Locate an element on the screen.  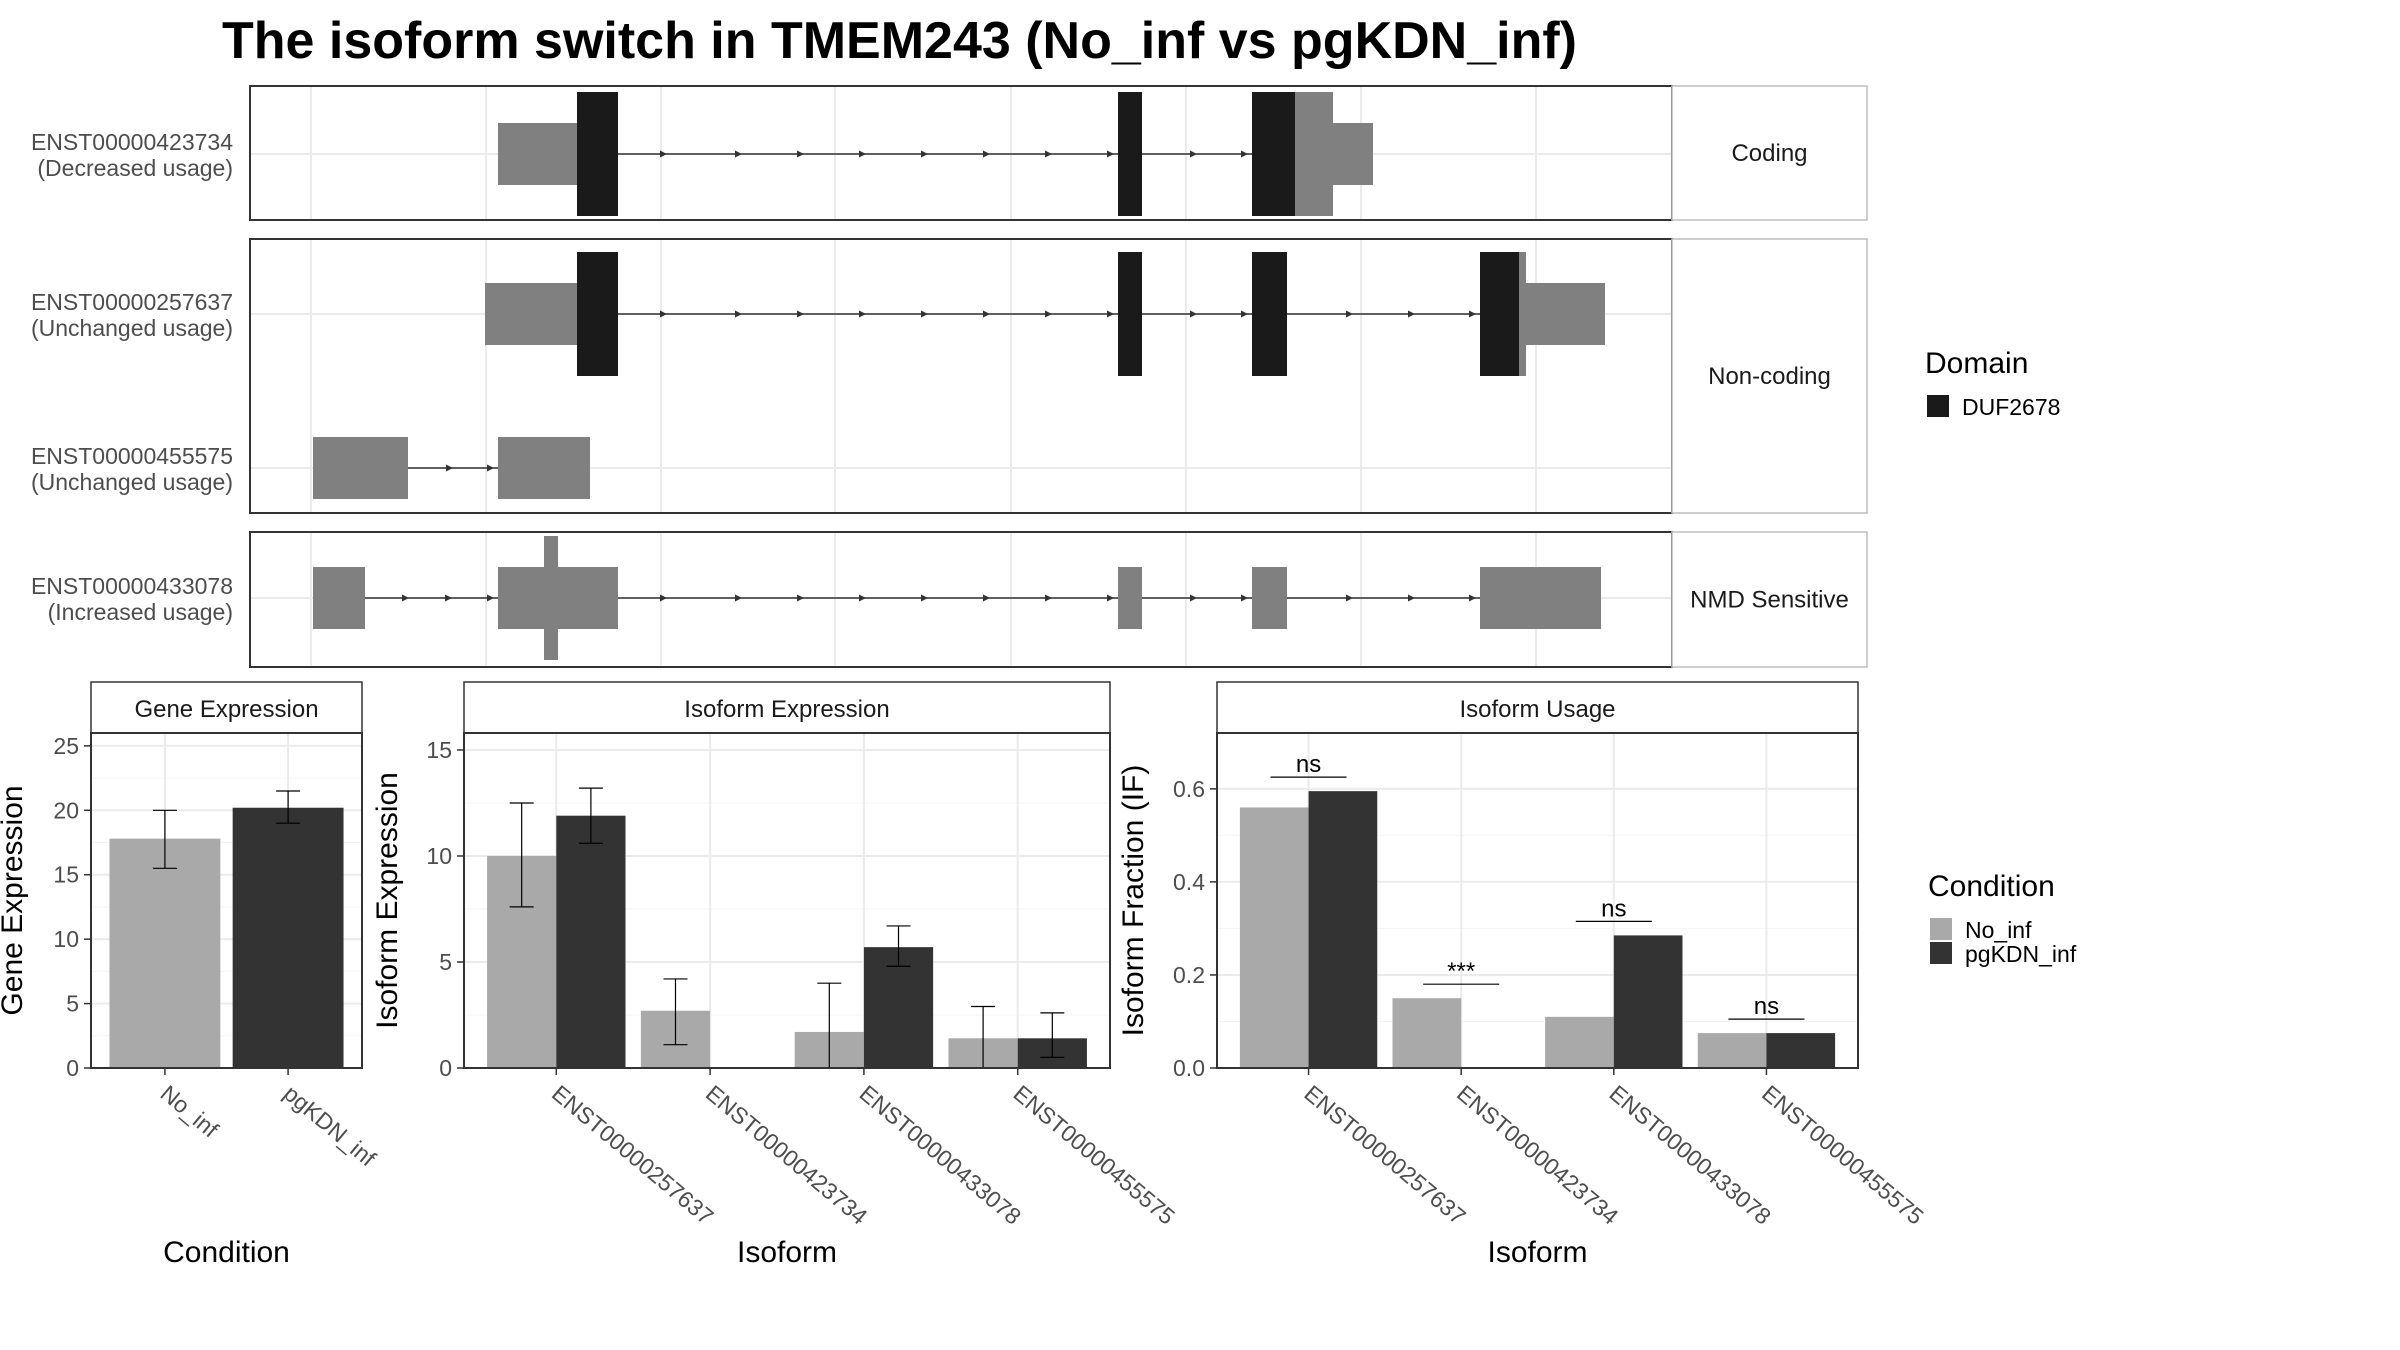
legend-key-no-inf is located at coordinates (1941, 929).